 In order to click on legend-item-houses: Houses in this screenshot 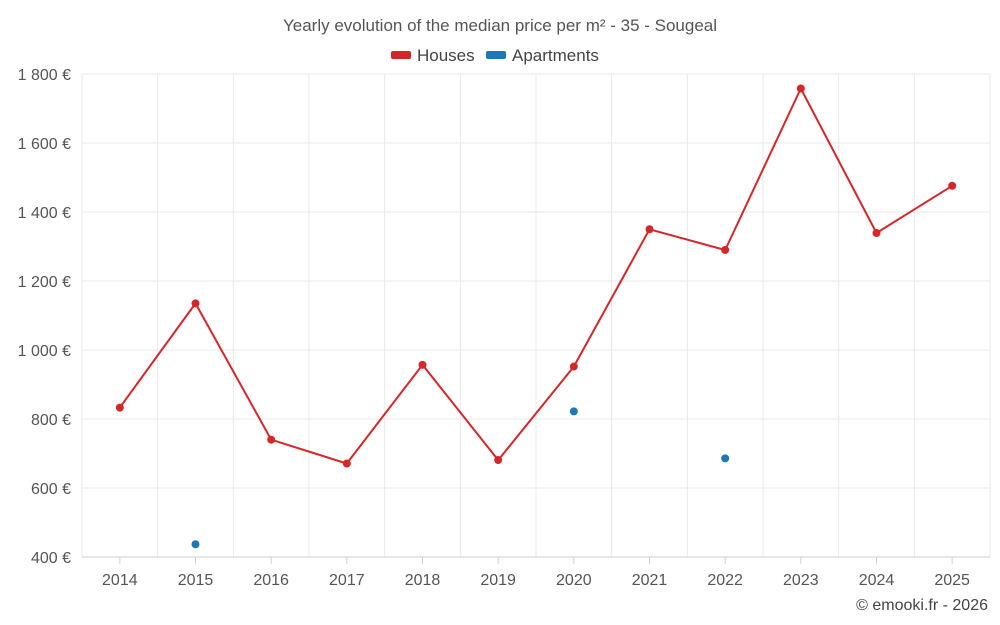, I will do `click(433, 55)`.